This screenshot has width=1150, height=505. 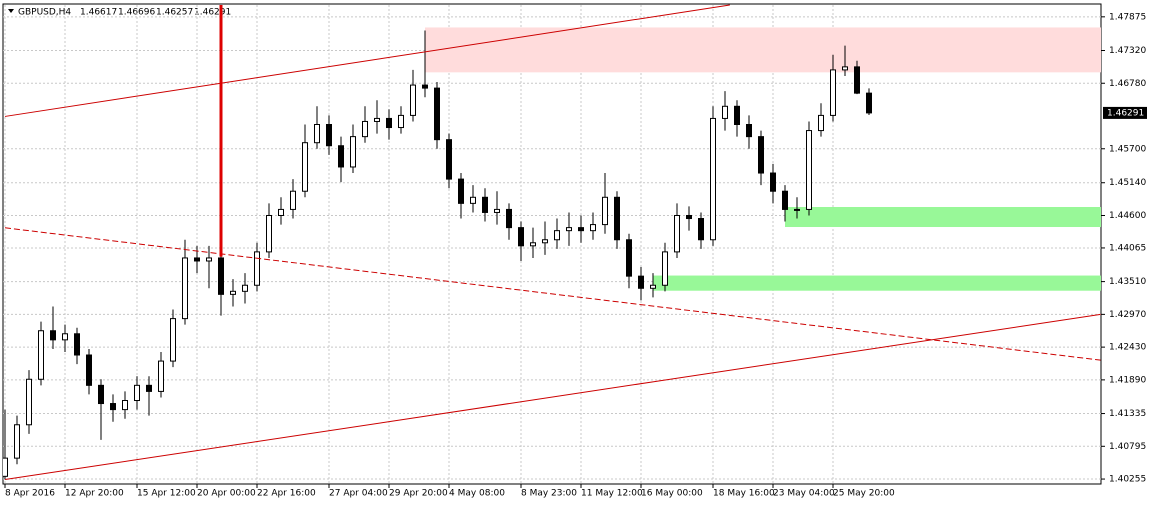 I want to click on y-tick-label: 1.43510, so click(x=1127, y=282).